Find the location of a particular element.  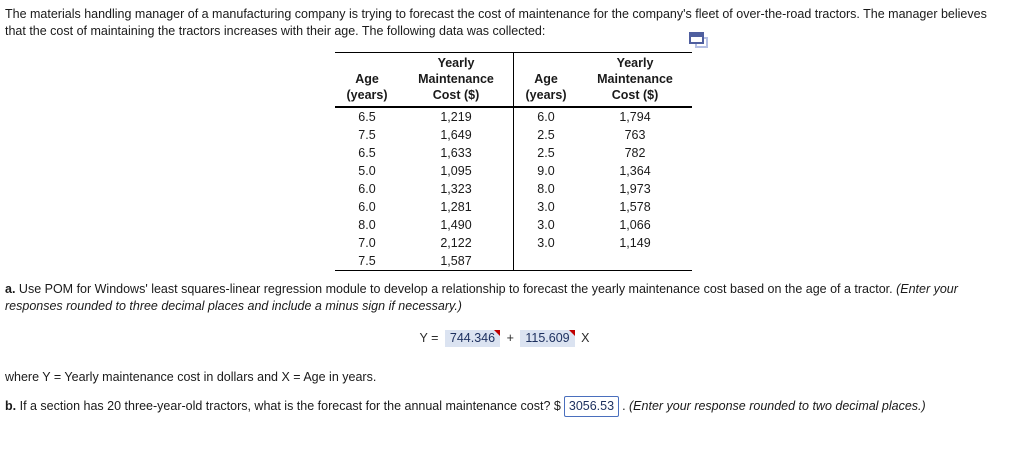

slope-answer-box: 115.609 is located at coordinates (547, 338).